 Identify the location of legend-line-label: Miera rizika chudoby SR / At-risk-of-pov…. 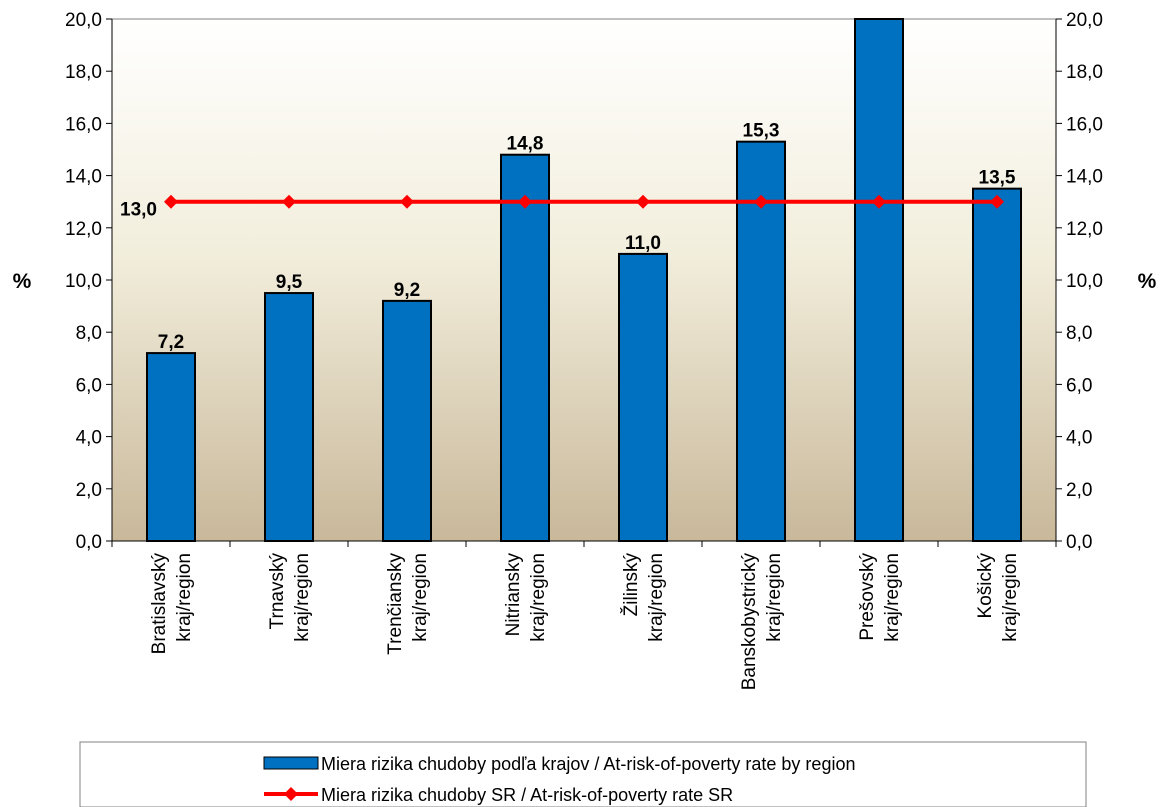
(527, 795).